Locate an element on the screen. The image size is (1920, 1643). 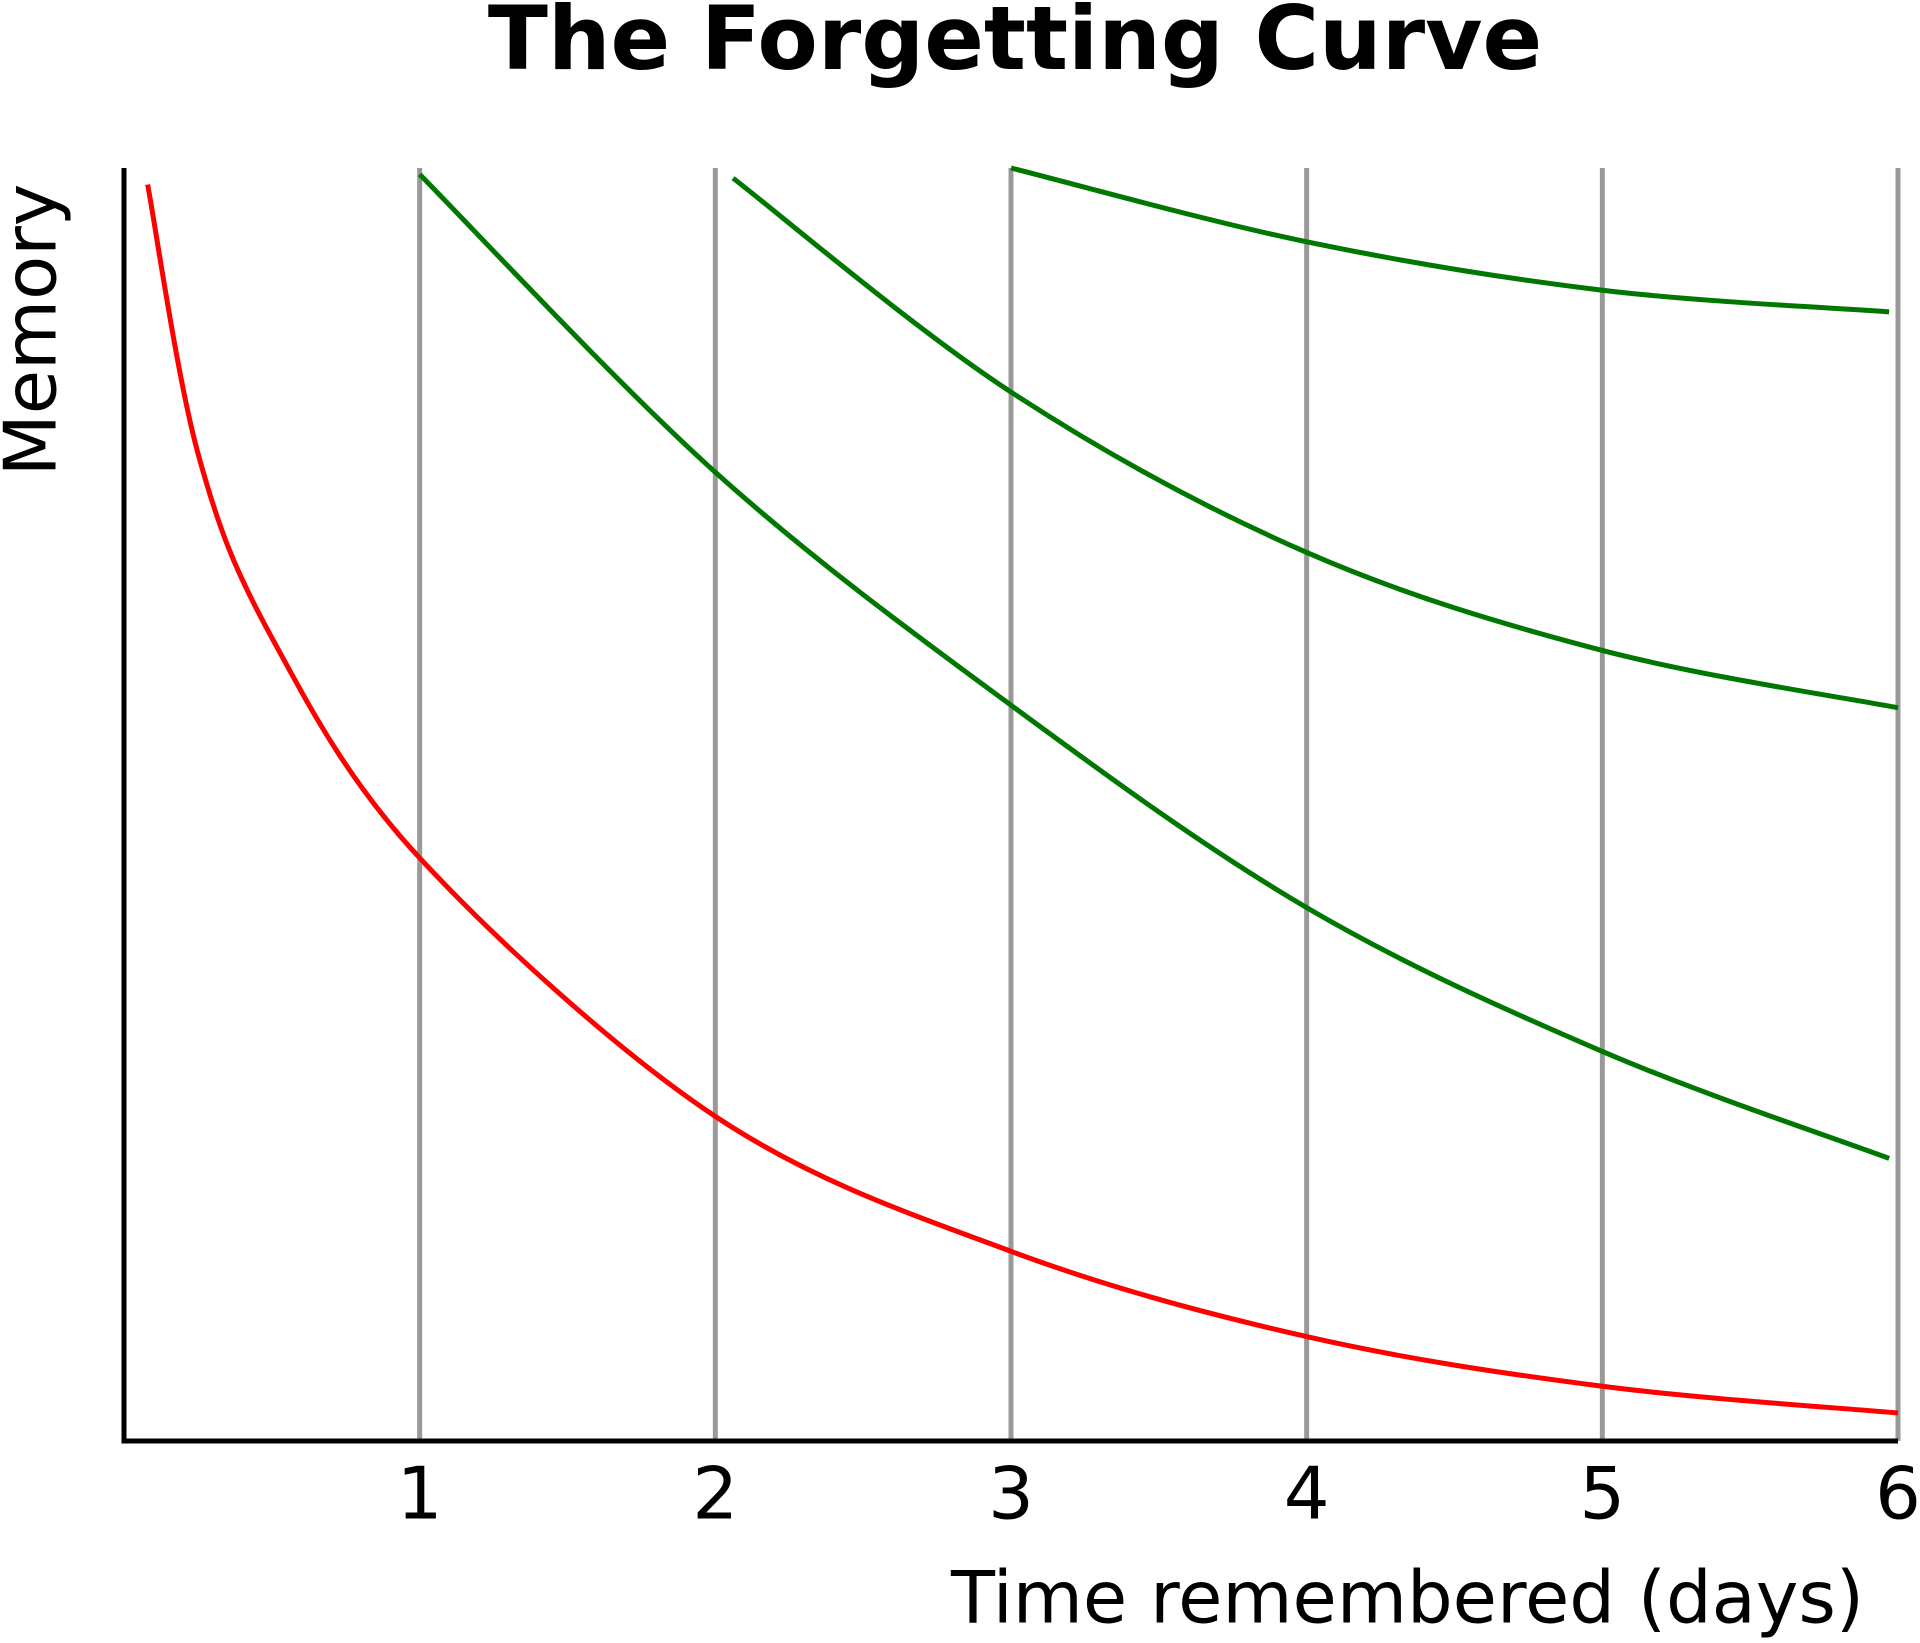
x-axis-label: Time remembered (days) is located at coordinates (1407, 1598).